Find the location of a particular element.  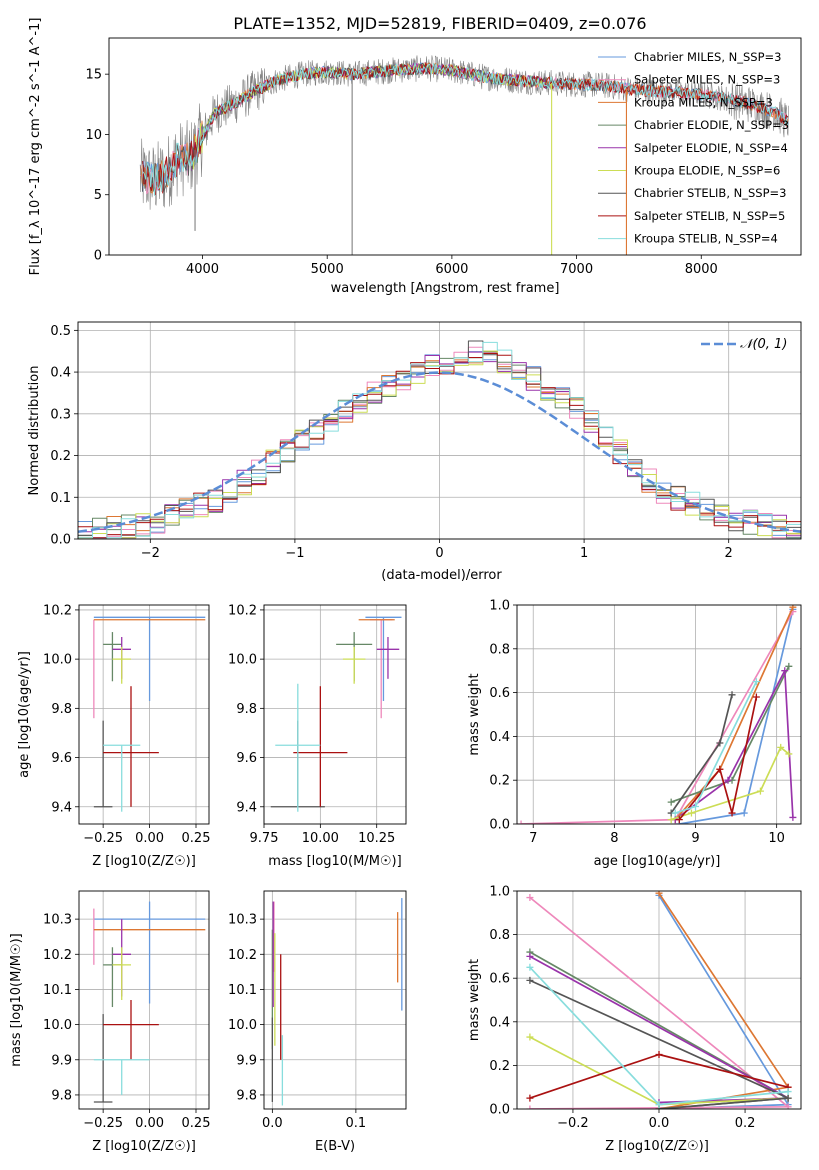

x-tick-label: 5000 is located at coordinates (327, 269).